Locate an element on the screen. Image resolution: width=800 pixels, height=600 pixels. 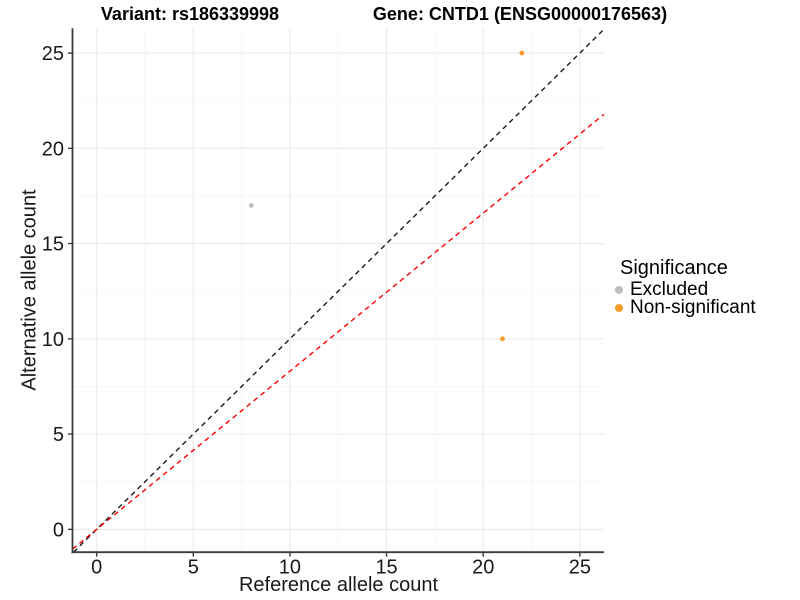
x-tick-label: 0 is located at coordinates (96, 568).